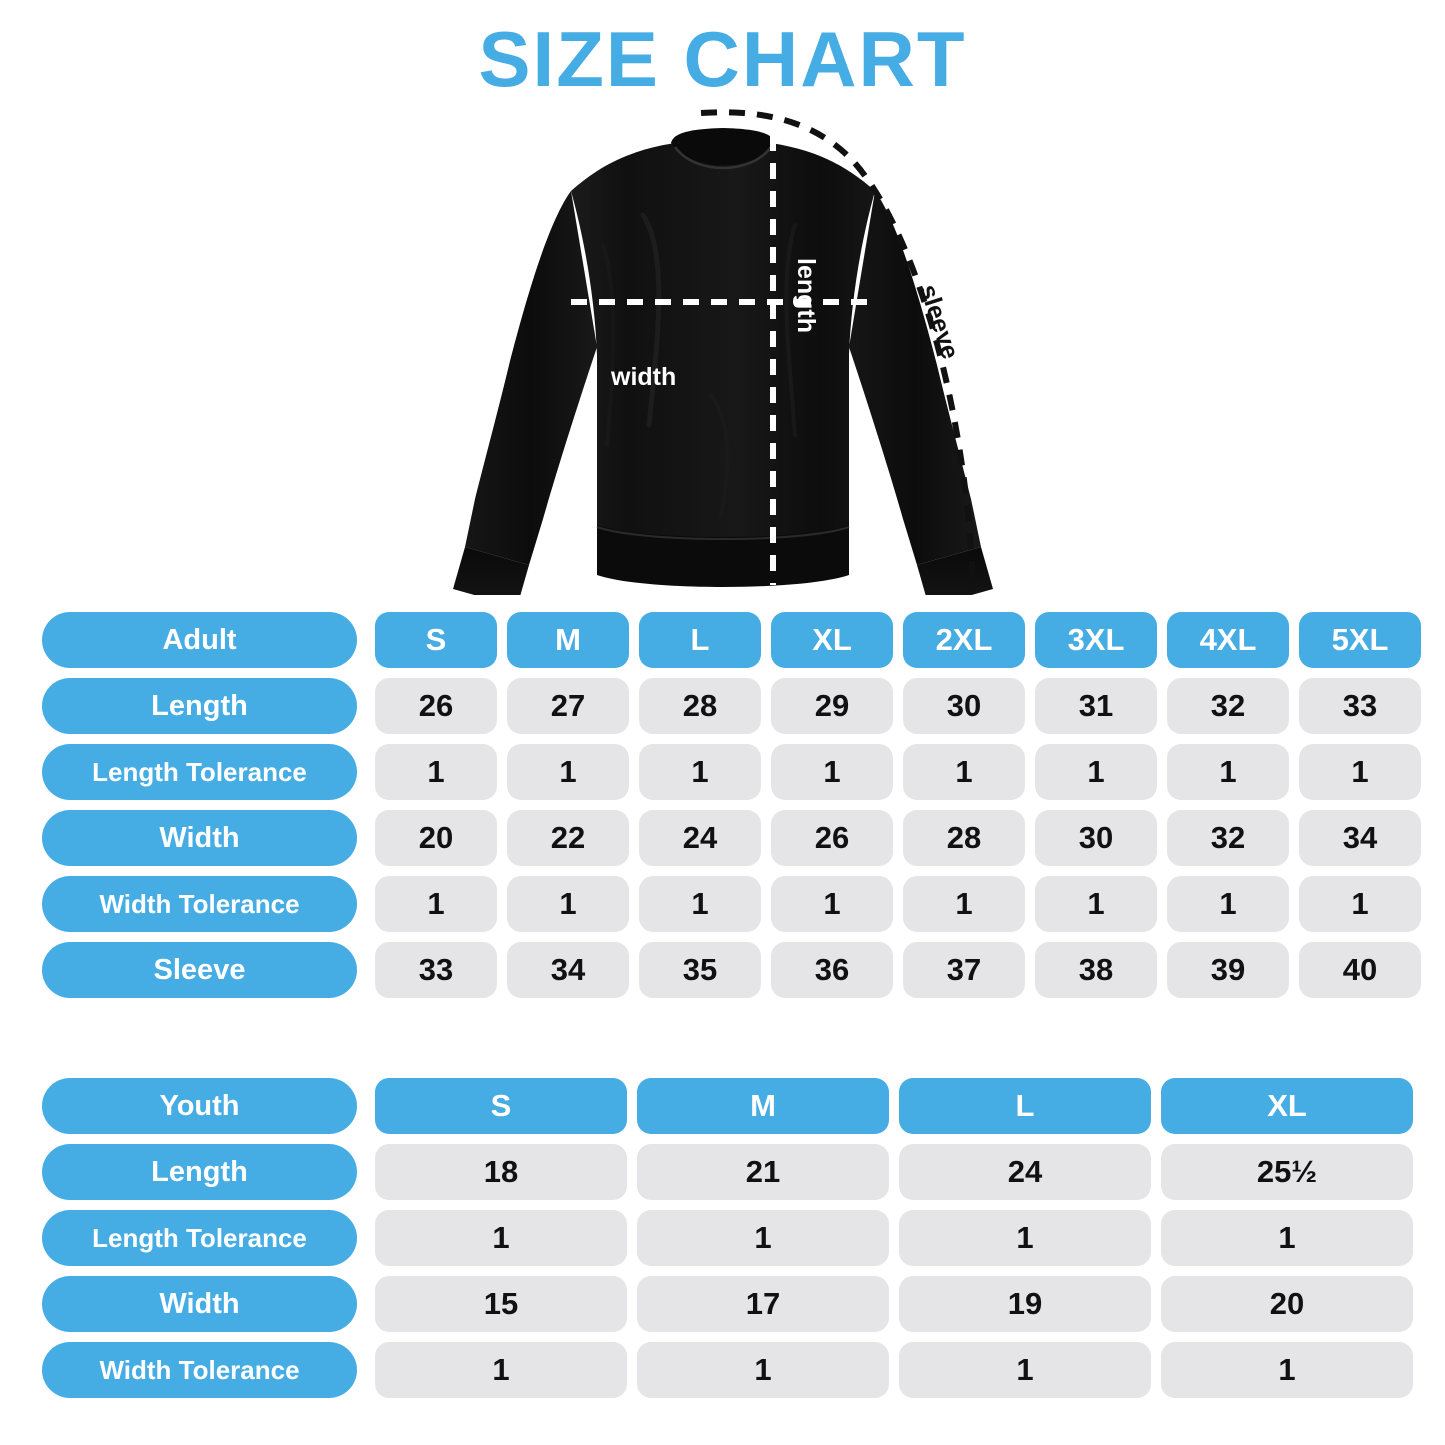 The image size is (1445, 1445). Describe the element at coordinates (199, 640) in the screenshot. I see `adult-corner-label: Adult` at that location.